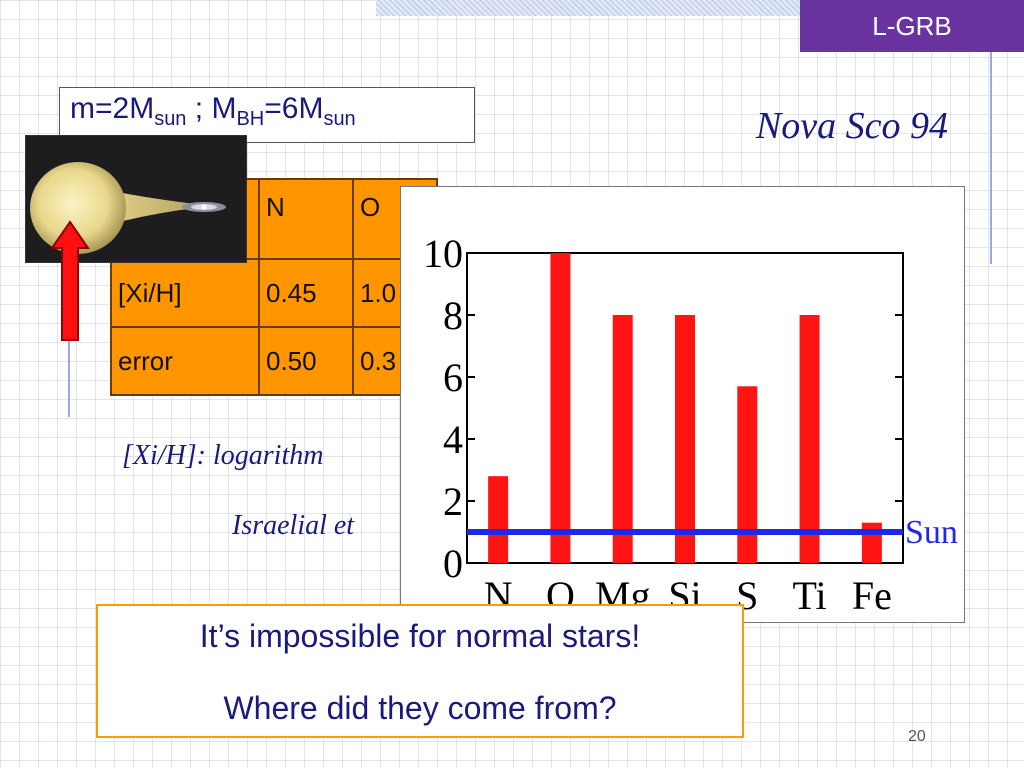  I want to click on bar-fe, so click(871, 542).